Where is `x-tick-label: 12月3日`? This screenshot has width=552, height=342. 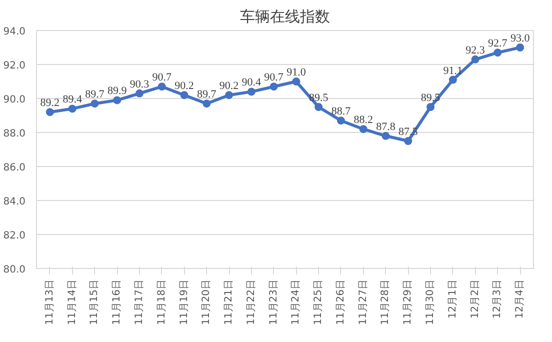 x-tick-label: 12月3日 is located at coordinates (498, 299).